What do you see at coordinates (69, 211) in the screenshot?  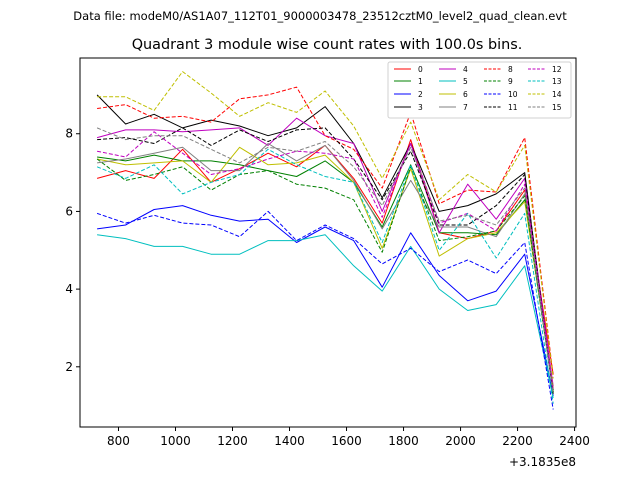 I see `y-tick-label: 6` at bounding box center [69, 211].